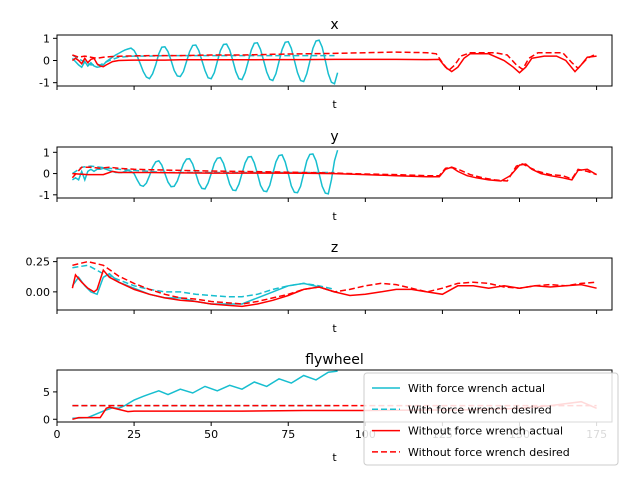  What do you see at coordinates (476, 388) in the screenshot?
I see `legend-label: With force wrench actual` at bounding box center [476, 388].